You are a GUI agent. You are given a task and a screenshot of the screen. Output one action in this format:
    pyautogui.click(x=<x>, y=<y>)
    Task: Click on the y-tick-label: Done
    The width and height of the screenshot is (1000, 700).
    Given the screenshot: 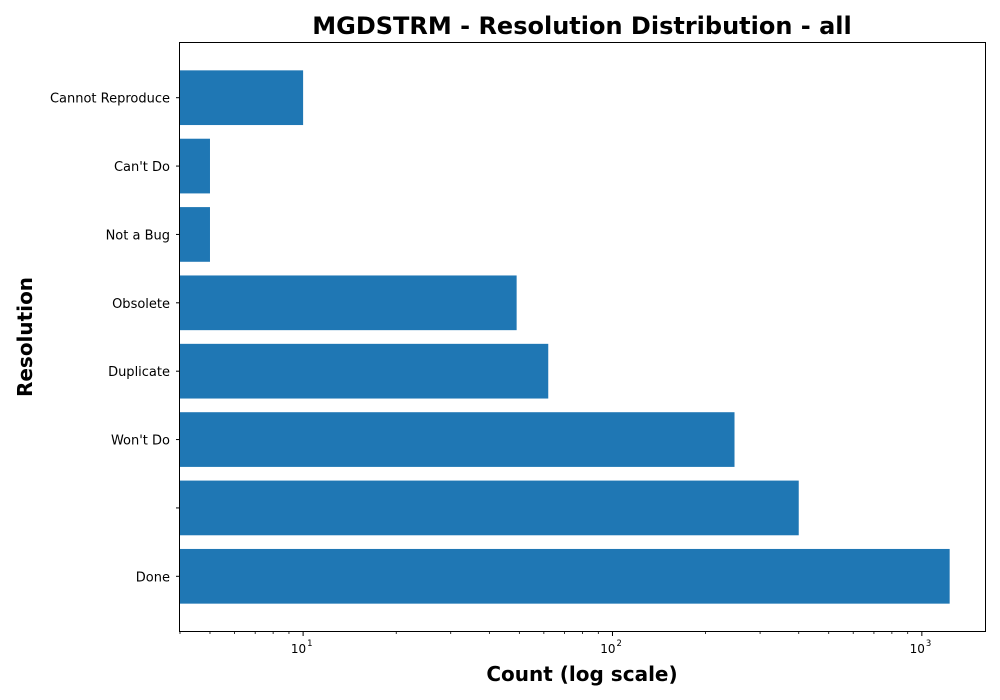 What is the action you would take?
    pyautogui.click(x=153, y=577)
    